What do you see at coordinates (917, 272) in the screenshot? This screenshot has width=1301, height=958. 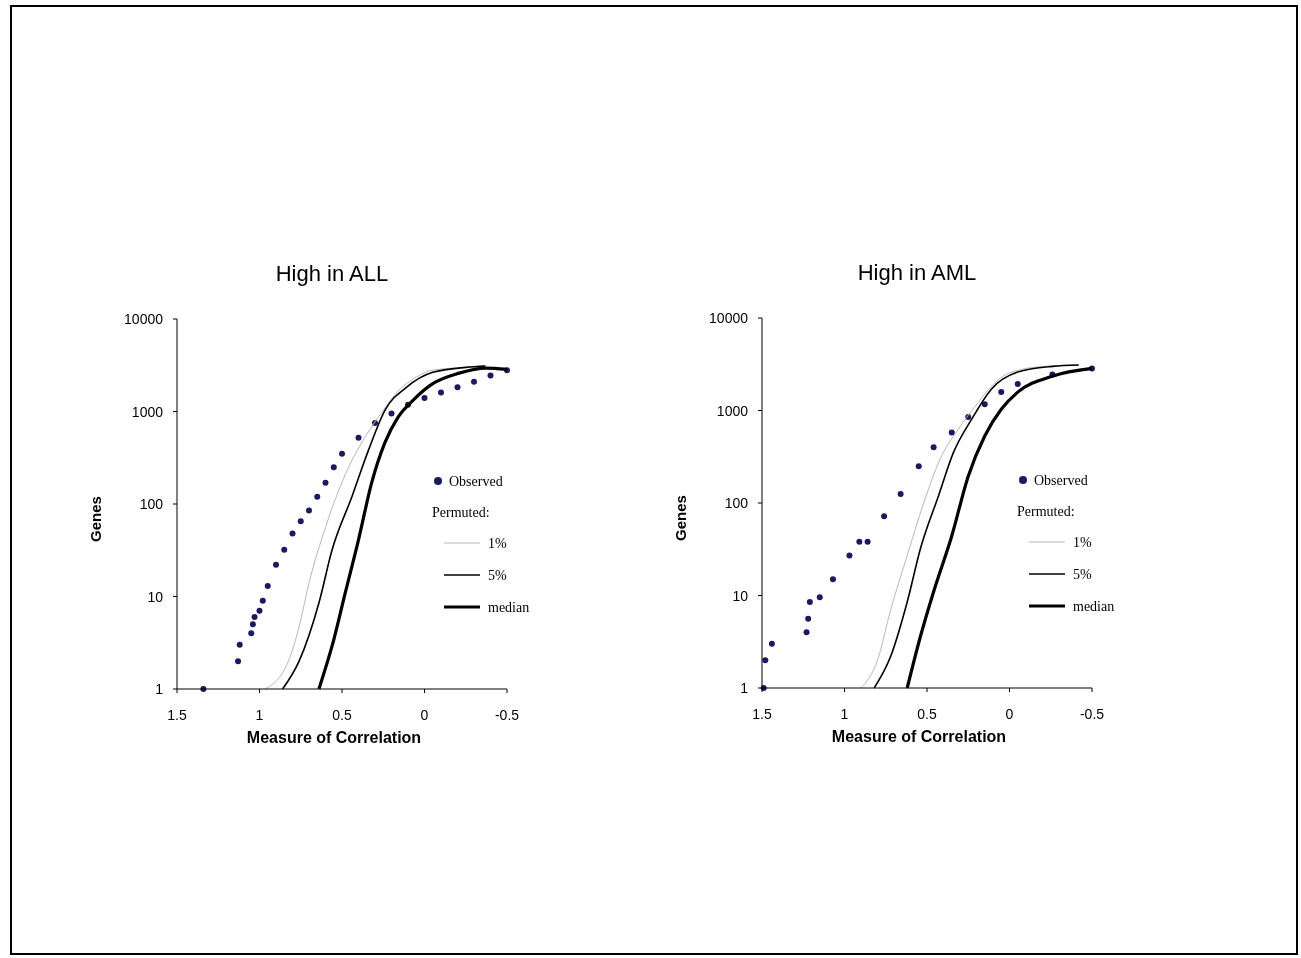 I see `chart-title: High in AML` at bounding box center [917, 272].